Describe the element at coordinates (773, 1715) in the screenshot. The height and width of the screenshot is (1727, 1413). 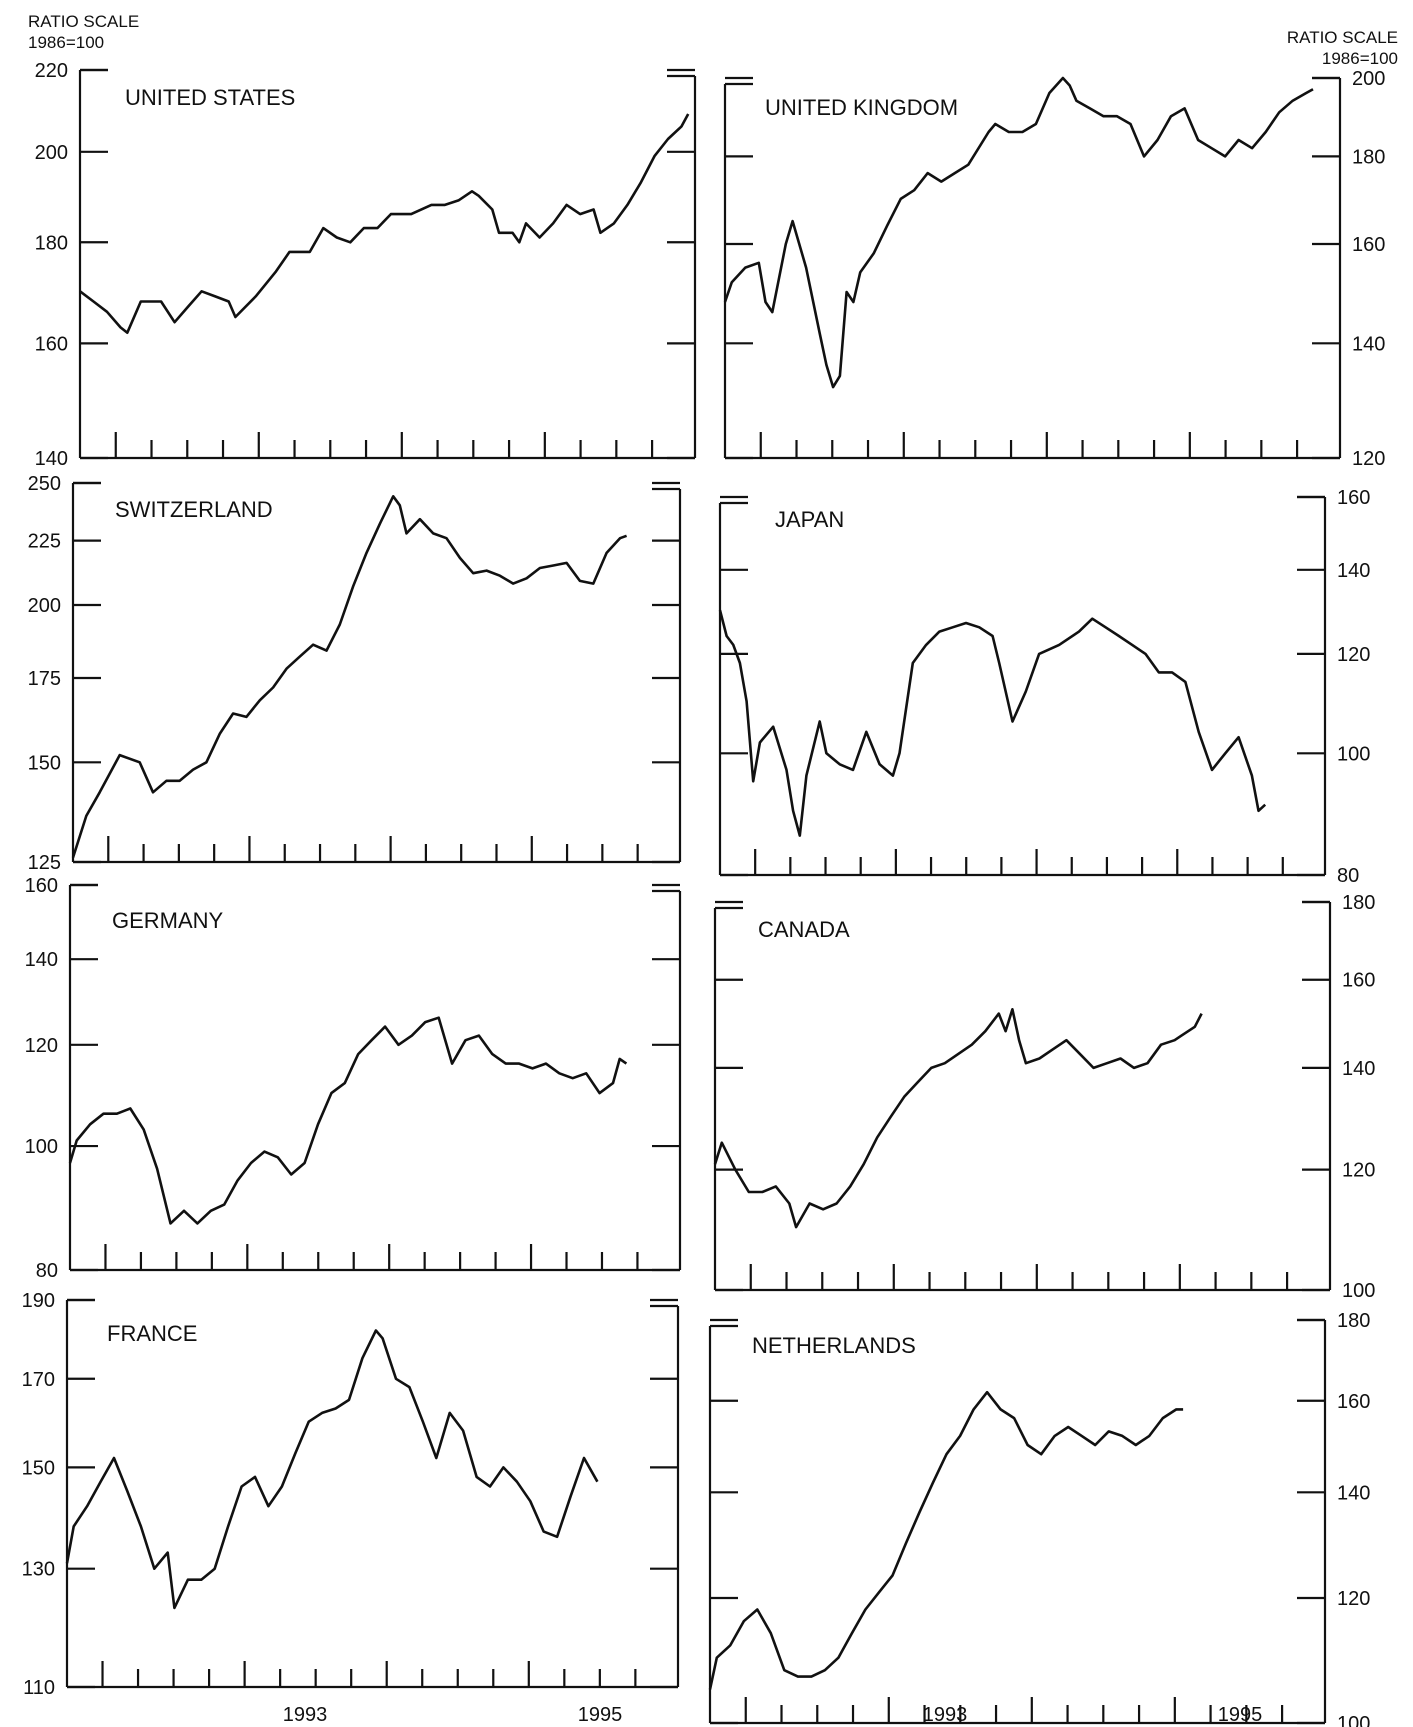
I see `x-axis-labels: 1993 1995 1993 1995` at that location.